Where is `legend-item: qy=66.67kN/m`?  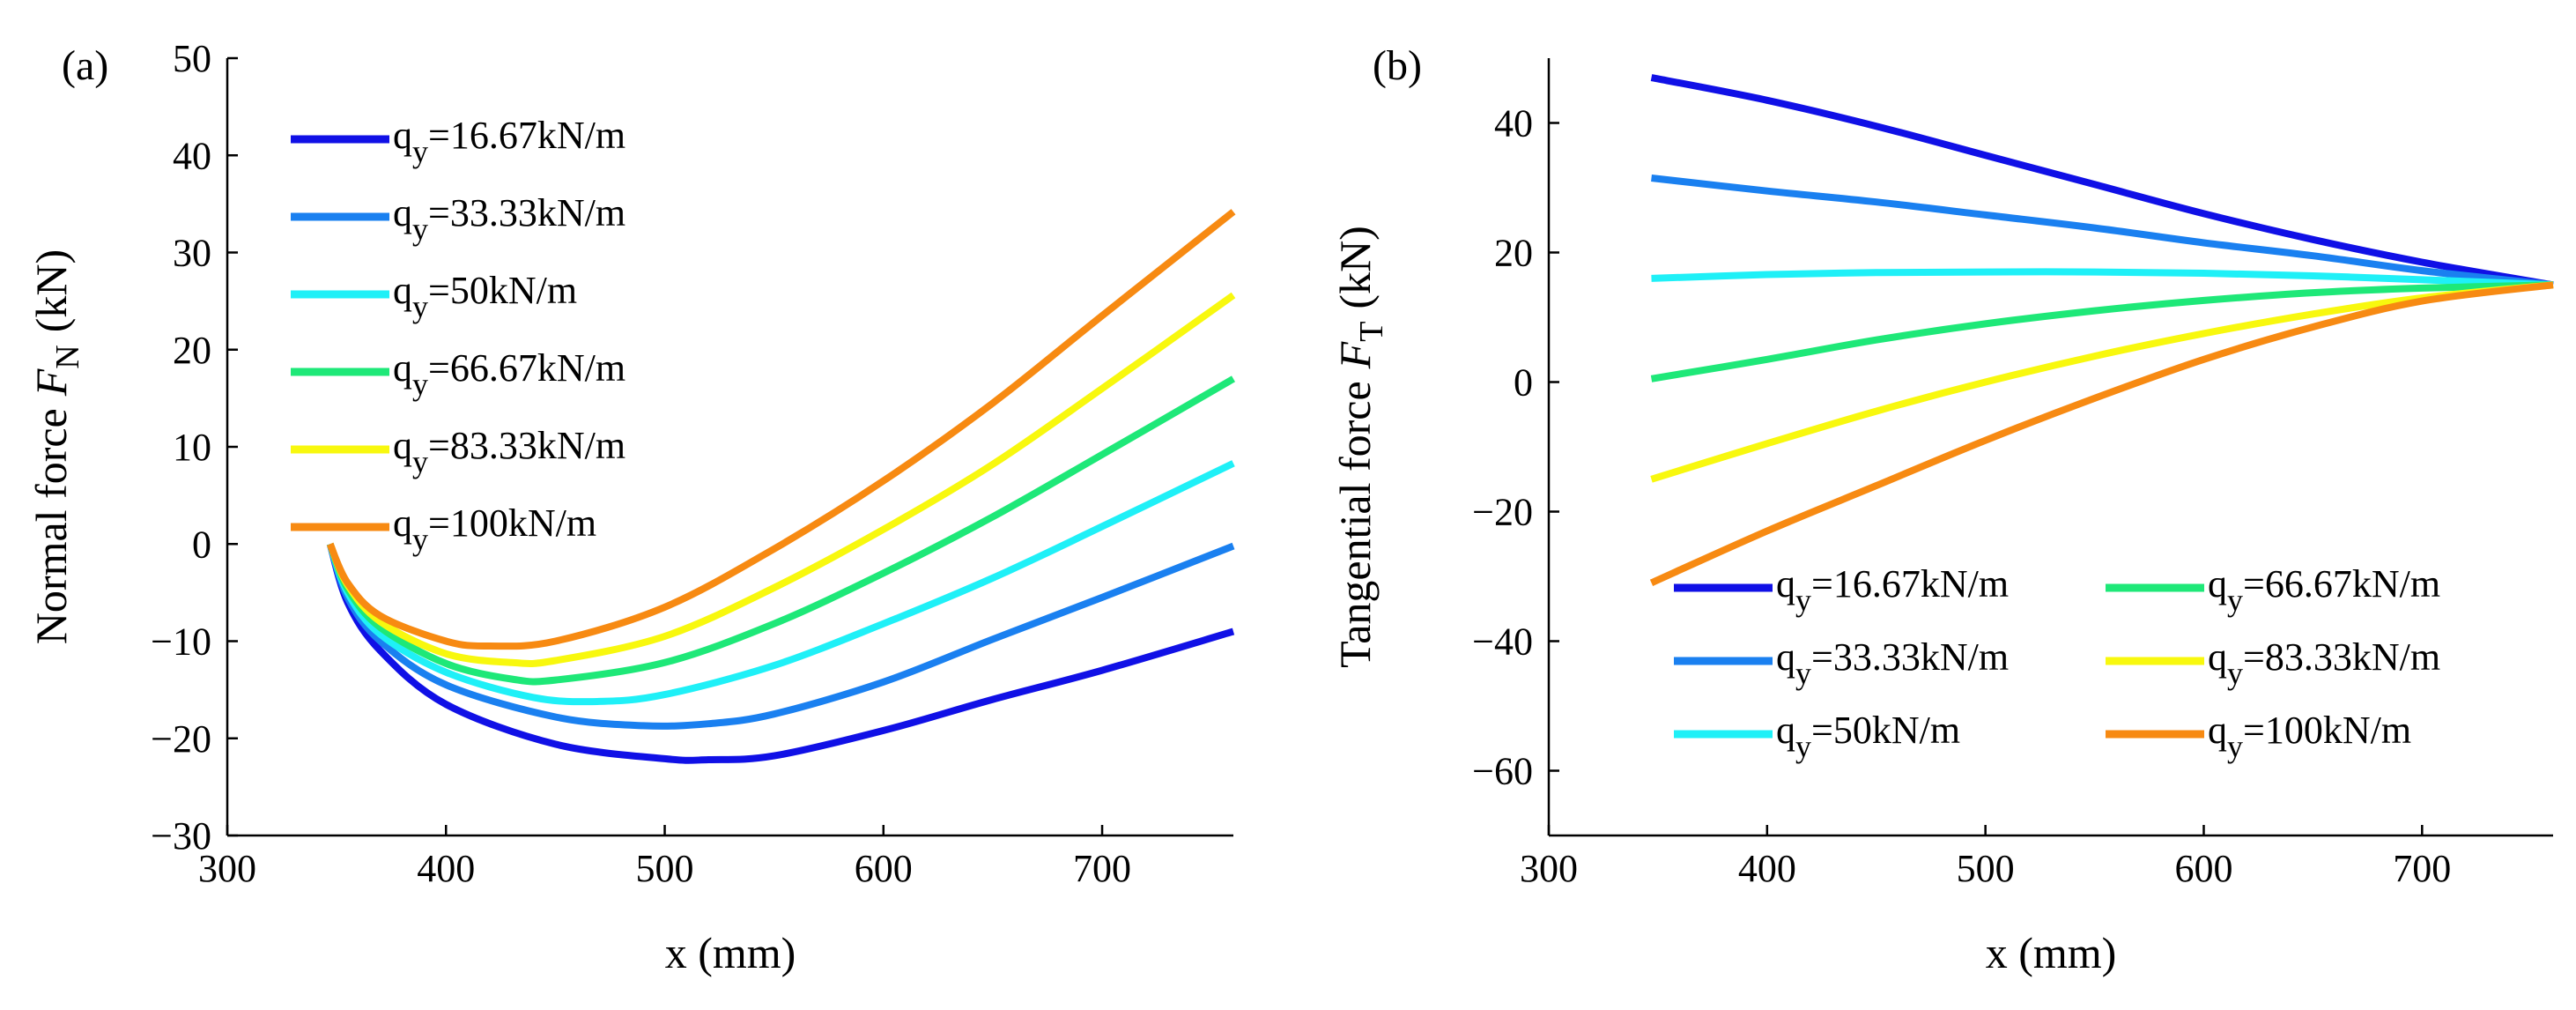
legend-item: qy=66.67kN/m is located at coordinates (2273, 590).